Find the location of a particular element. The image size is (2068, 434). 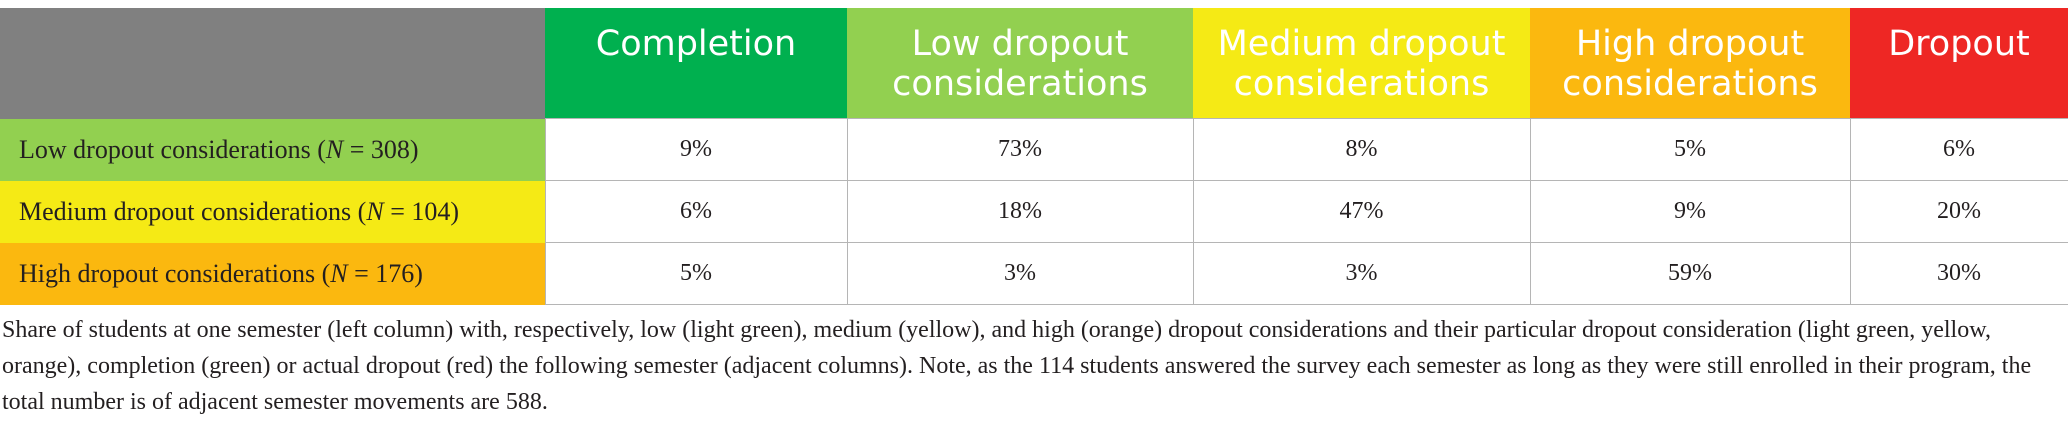

table-cell: 30% is located at coordinates (1958, 273).